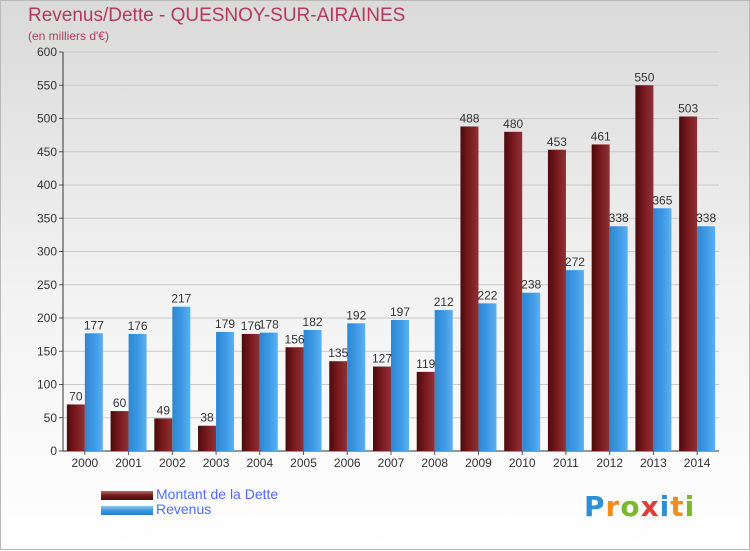 This screenshot has height=551, width=750. I want to click on legend-label-revenus: Revenus, so click(184, 509).